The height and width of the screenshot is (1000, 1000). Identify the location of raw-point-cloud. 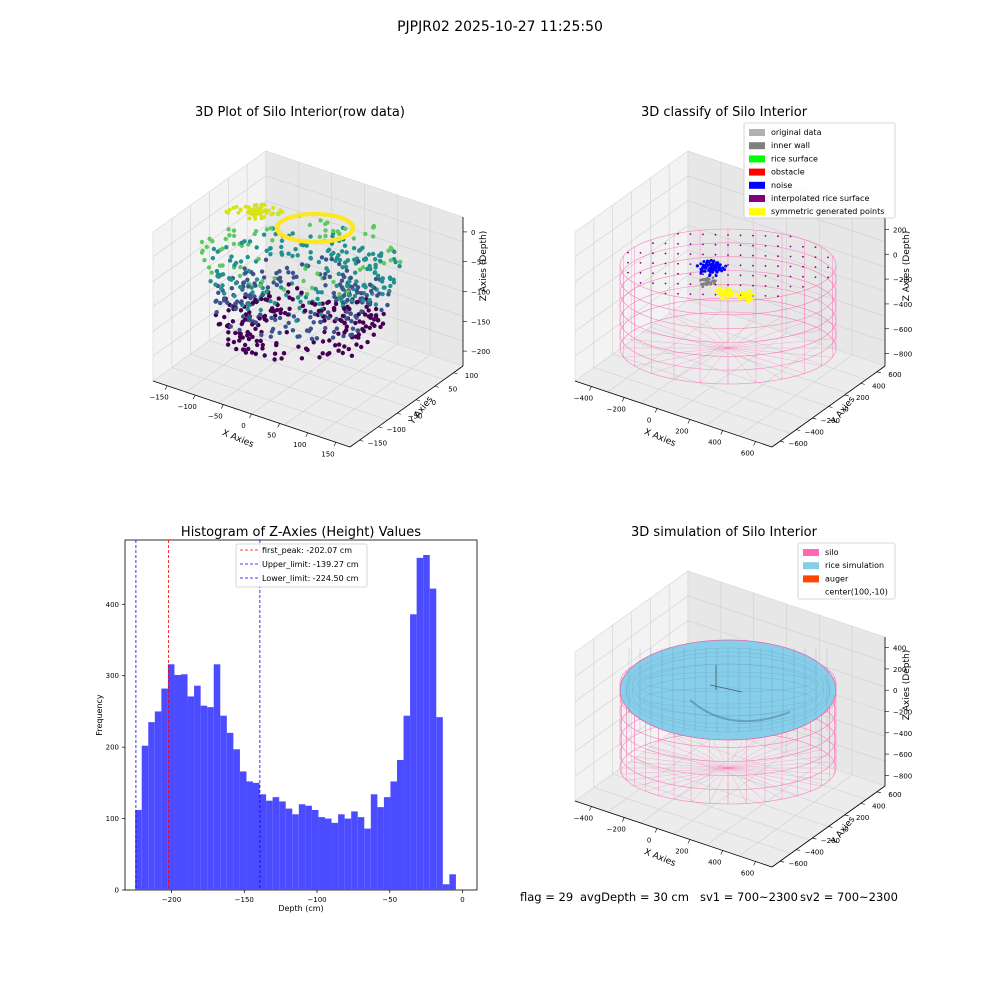
(301, 282).